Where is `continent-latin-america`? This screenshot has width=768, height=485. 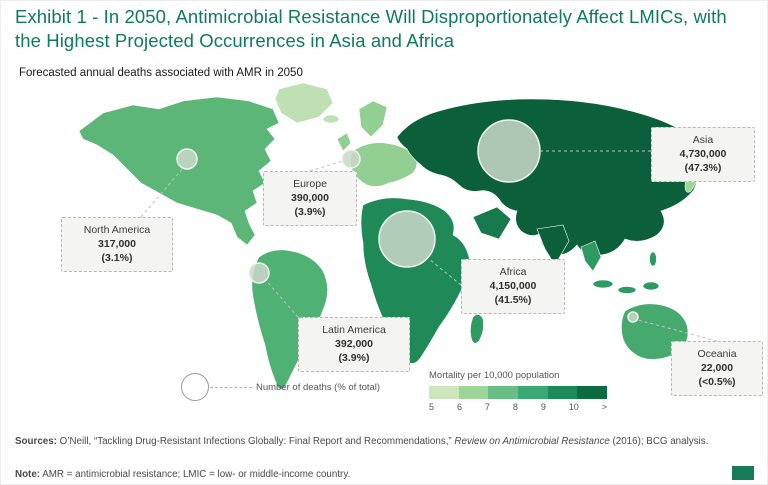 continent-latin-america is located at coordinates (289, 319).